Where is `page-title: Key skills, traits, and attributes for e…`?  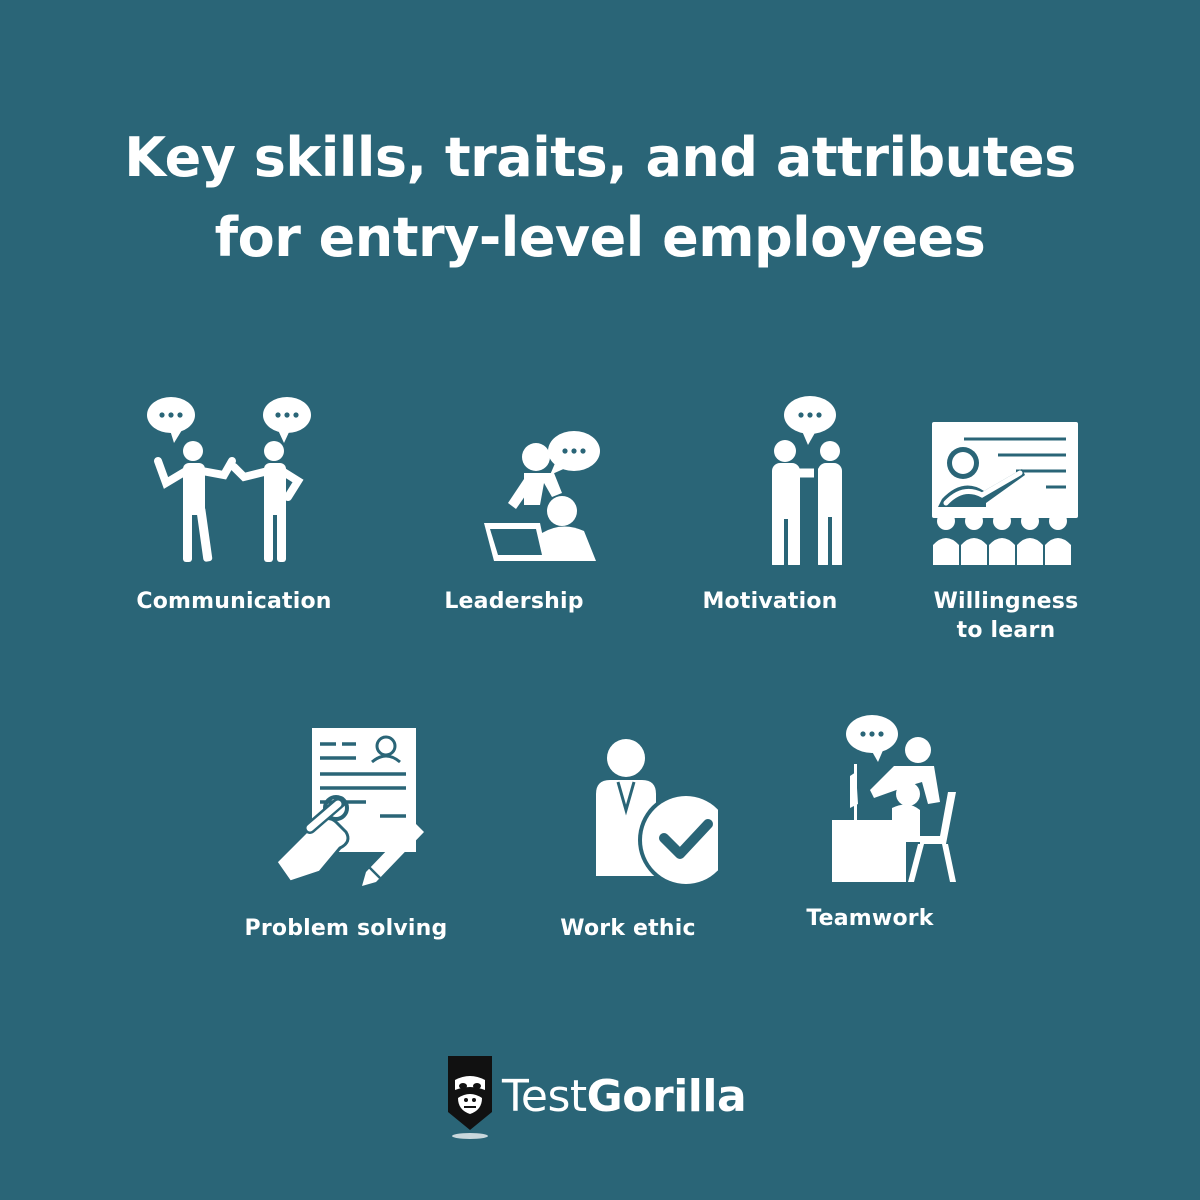
page-title: Key skills, traits, and attributes for e… is located at coordinates (600, 198).